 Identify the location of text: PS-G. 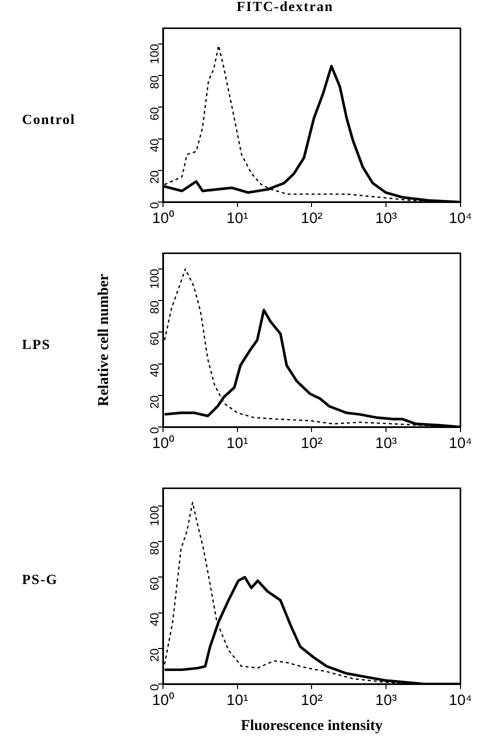
(40, 581).